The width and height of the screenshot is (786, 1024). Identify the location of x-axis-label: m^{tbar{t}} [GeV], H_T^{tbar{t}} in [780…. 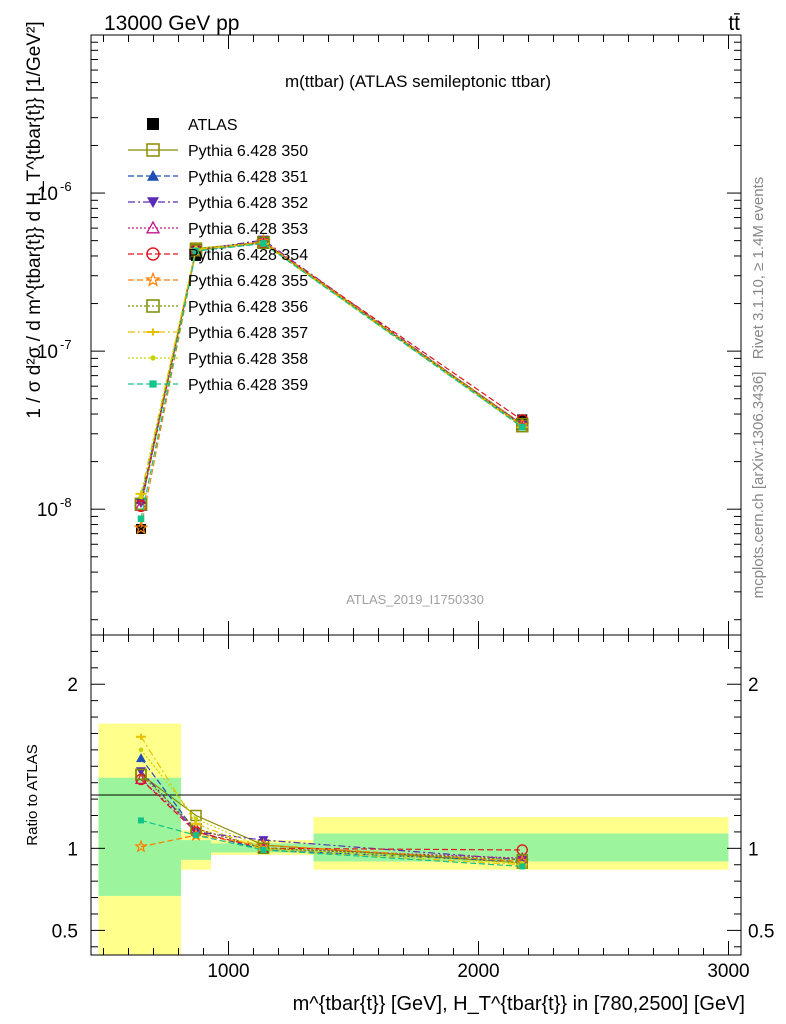
(519, 1004).